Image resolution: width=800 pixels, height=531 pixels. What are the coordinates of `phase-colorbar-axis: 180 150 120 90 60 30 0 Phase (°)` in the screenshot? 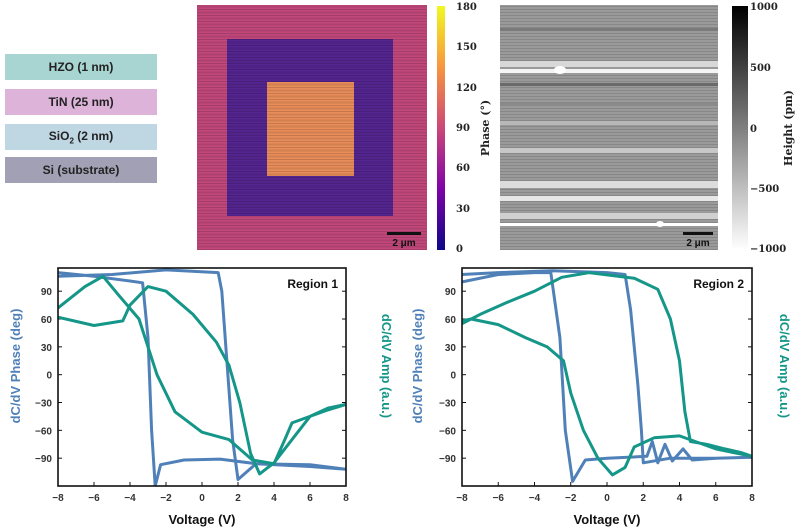 It's located at (474, 128).